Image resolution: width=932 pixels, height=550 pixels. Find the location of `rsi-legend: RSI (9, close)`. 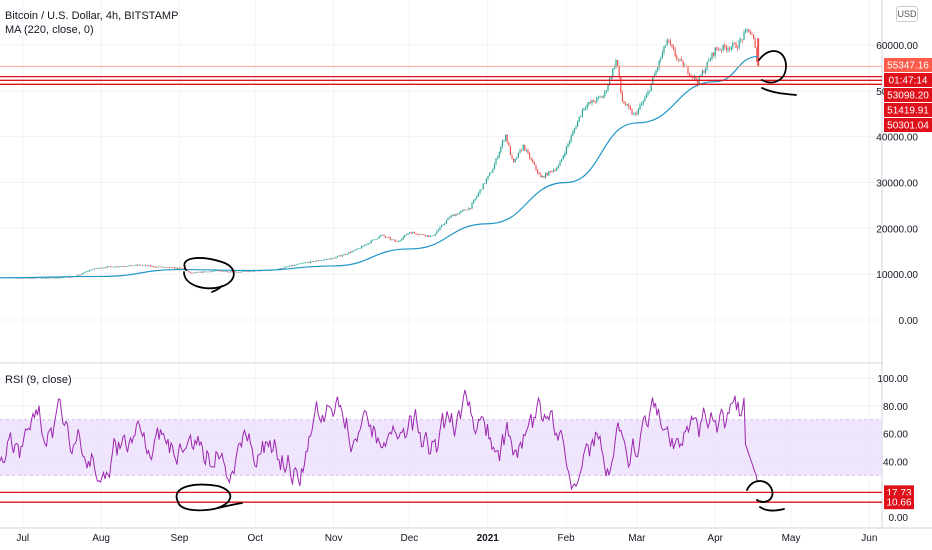

rsi-legend: RSI (9, close) is located at coordinates (38, 380).